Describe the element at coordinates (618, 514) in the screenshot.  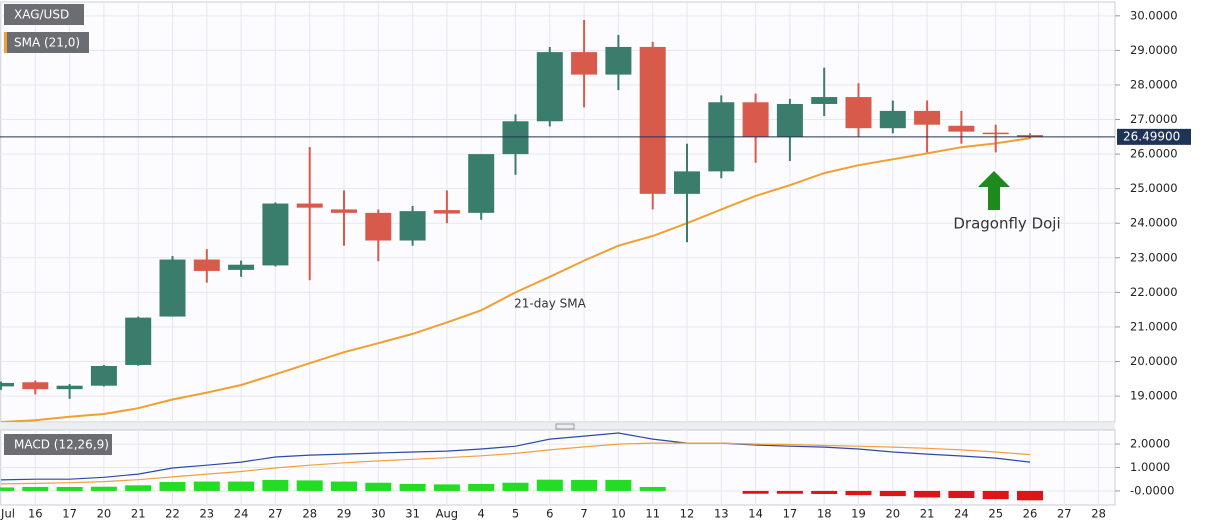
I see `x-tick-label: 10` at that location.